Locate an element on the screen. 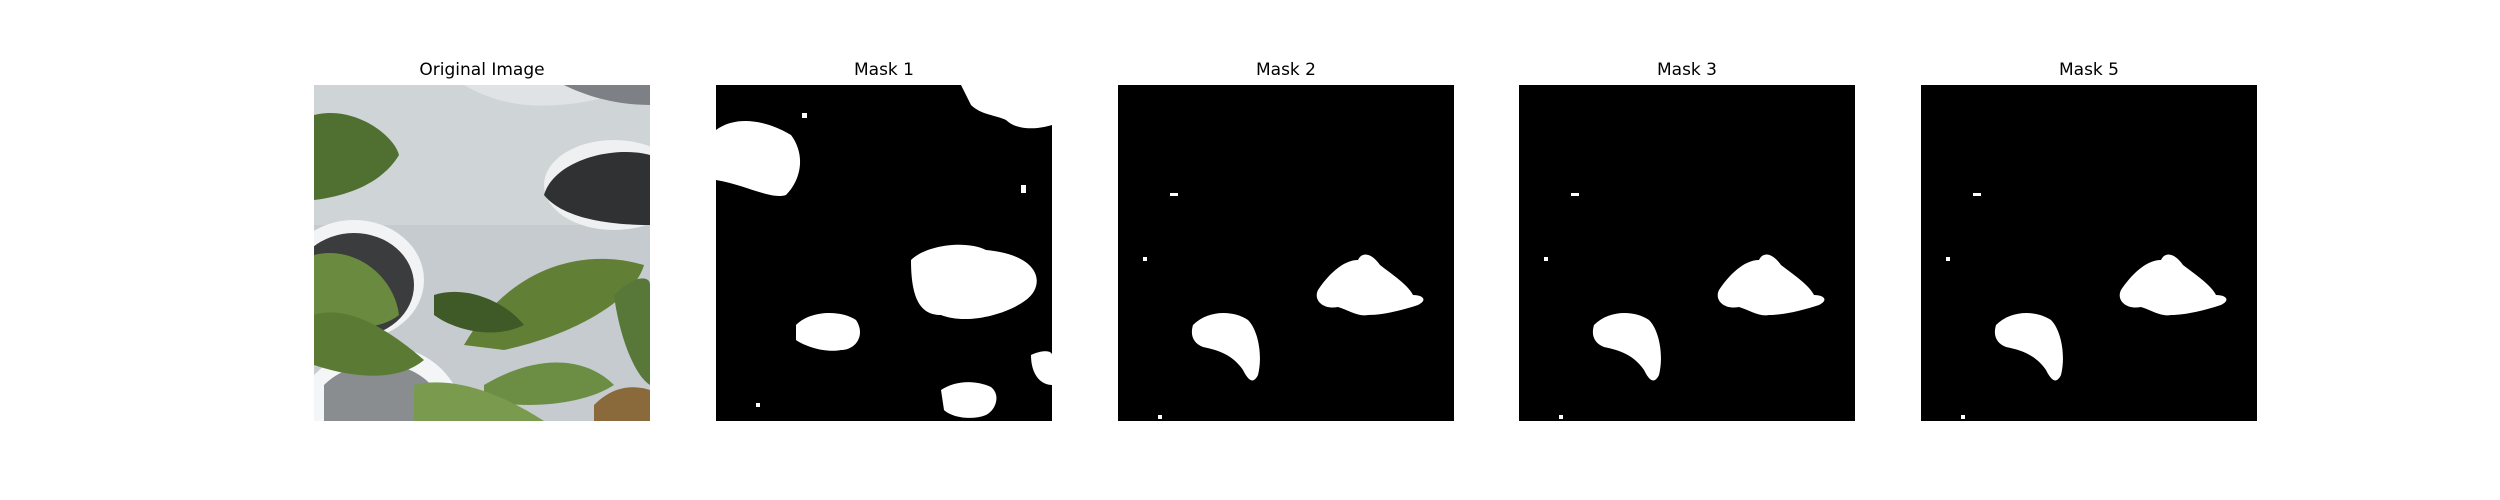 Image resolution: width=2500 pixels, height=500 pixels. mask-3-image is located at coordinates (1687, 253).